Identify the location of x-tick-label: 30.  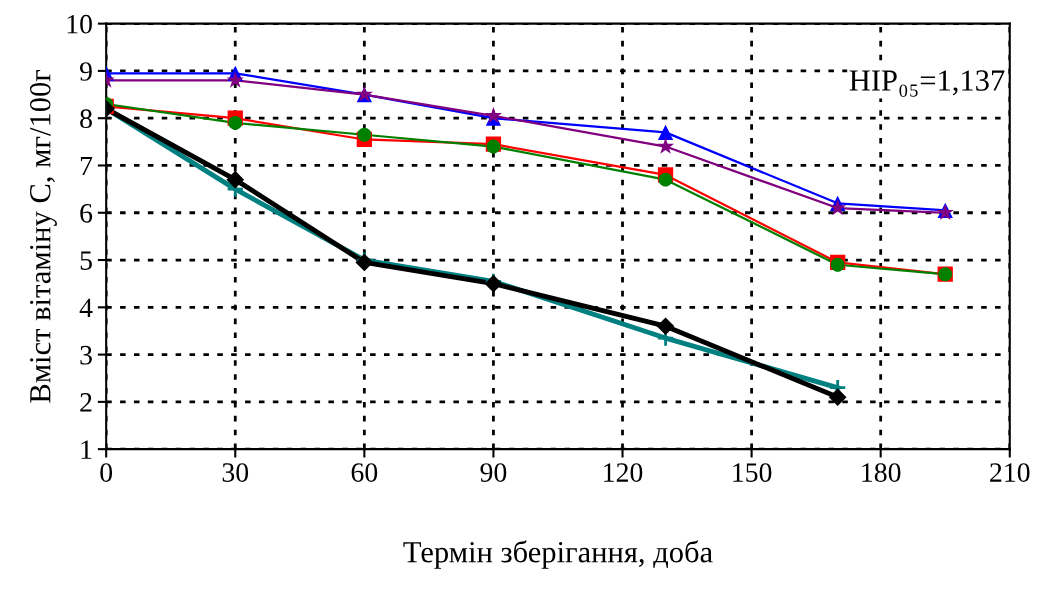
(235, 472).